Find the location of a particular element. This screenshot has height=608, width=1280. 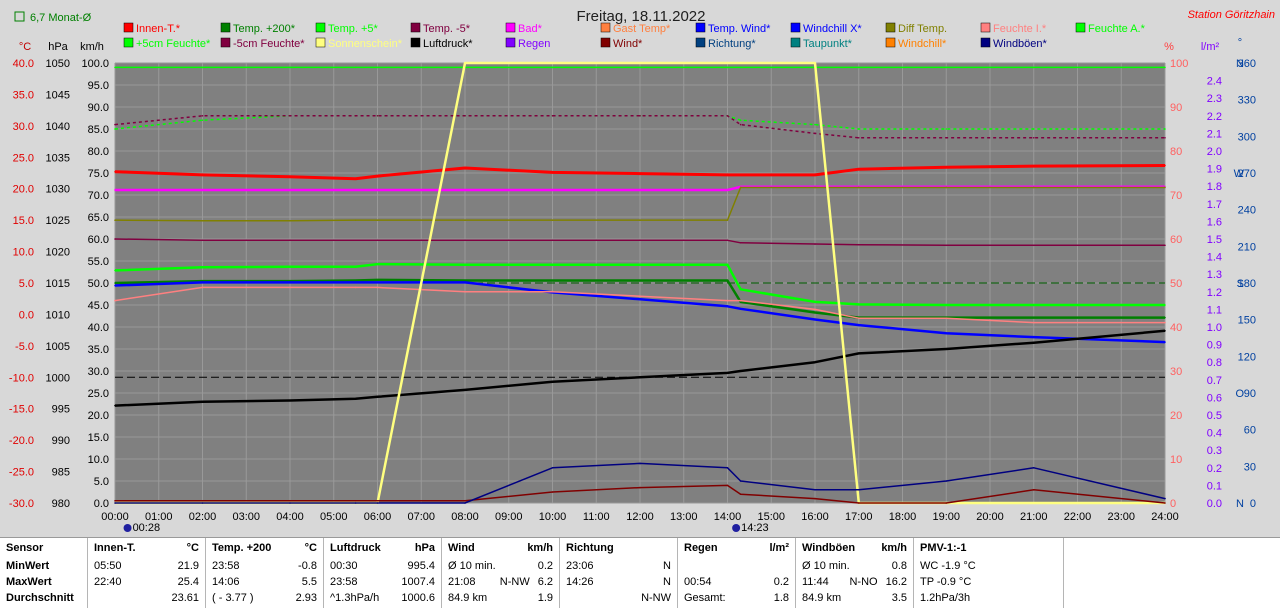

direction-tick-label: 90 is located at coordinates (1250, 394).